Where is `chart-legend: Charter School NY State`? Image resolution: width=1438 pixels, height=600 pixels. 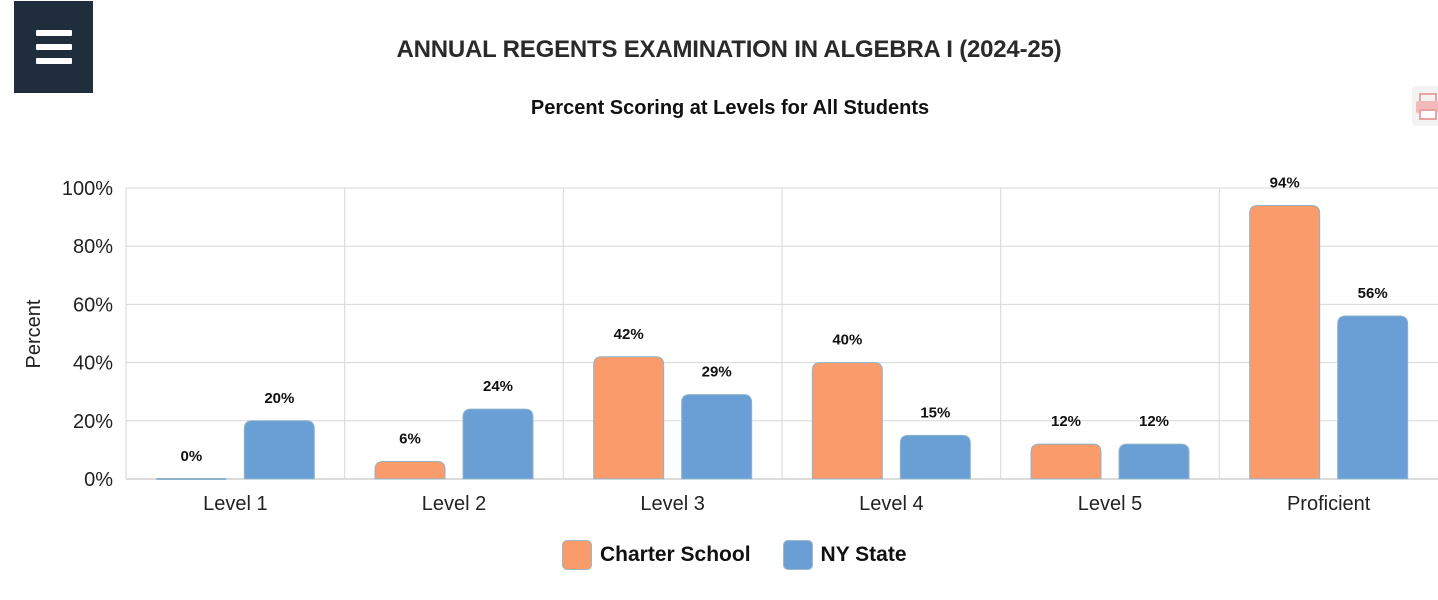
chart-legend: Charter School NY State is located at coordinates (750, 555).